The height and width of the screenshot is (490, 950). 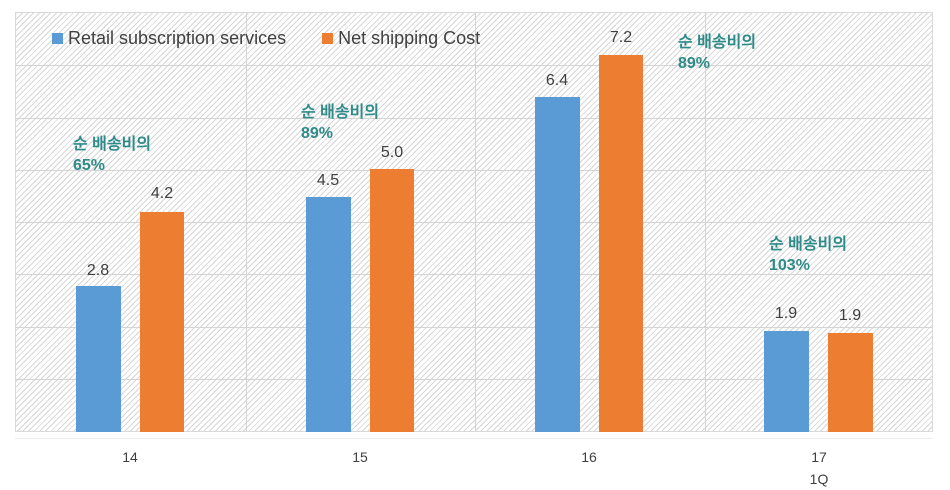 I want to click on legend-item-retail: Retail subscription services, so click(x=169, y=38).